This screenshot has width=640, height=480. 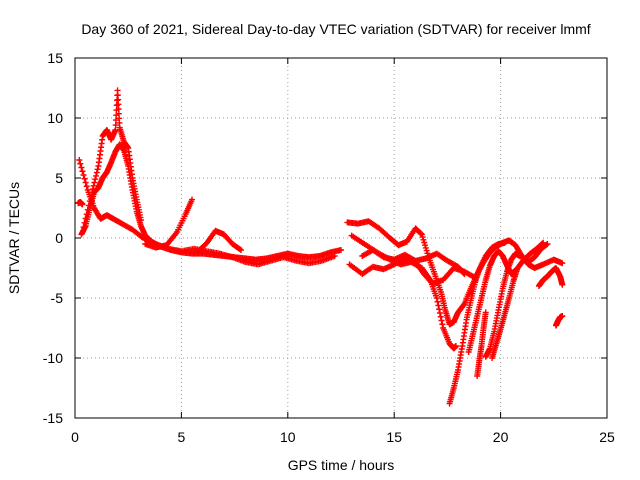 I want to click on series-trace-j, so click(x=477, y=323).